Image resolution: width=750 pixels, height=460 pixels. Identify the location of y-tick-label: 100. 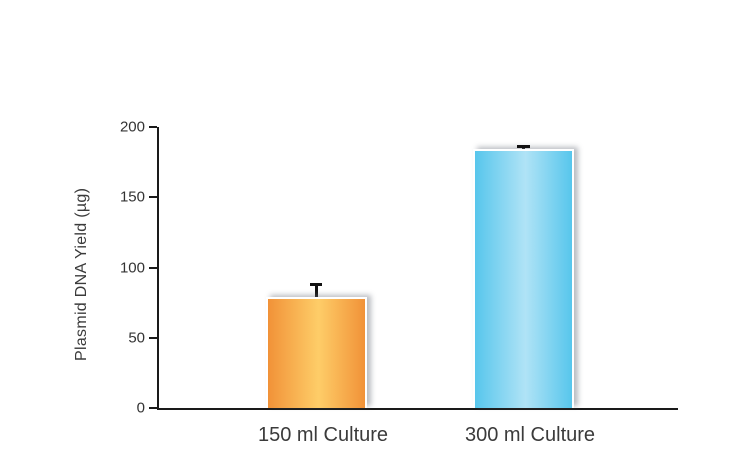
(132, 267).